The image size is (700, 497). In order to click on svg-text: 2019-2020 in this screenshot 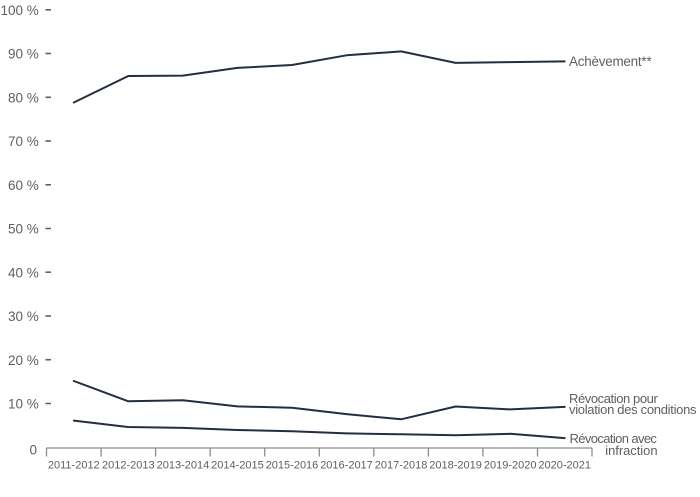, I will do `click(510, 466)`.